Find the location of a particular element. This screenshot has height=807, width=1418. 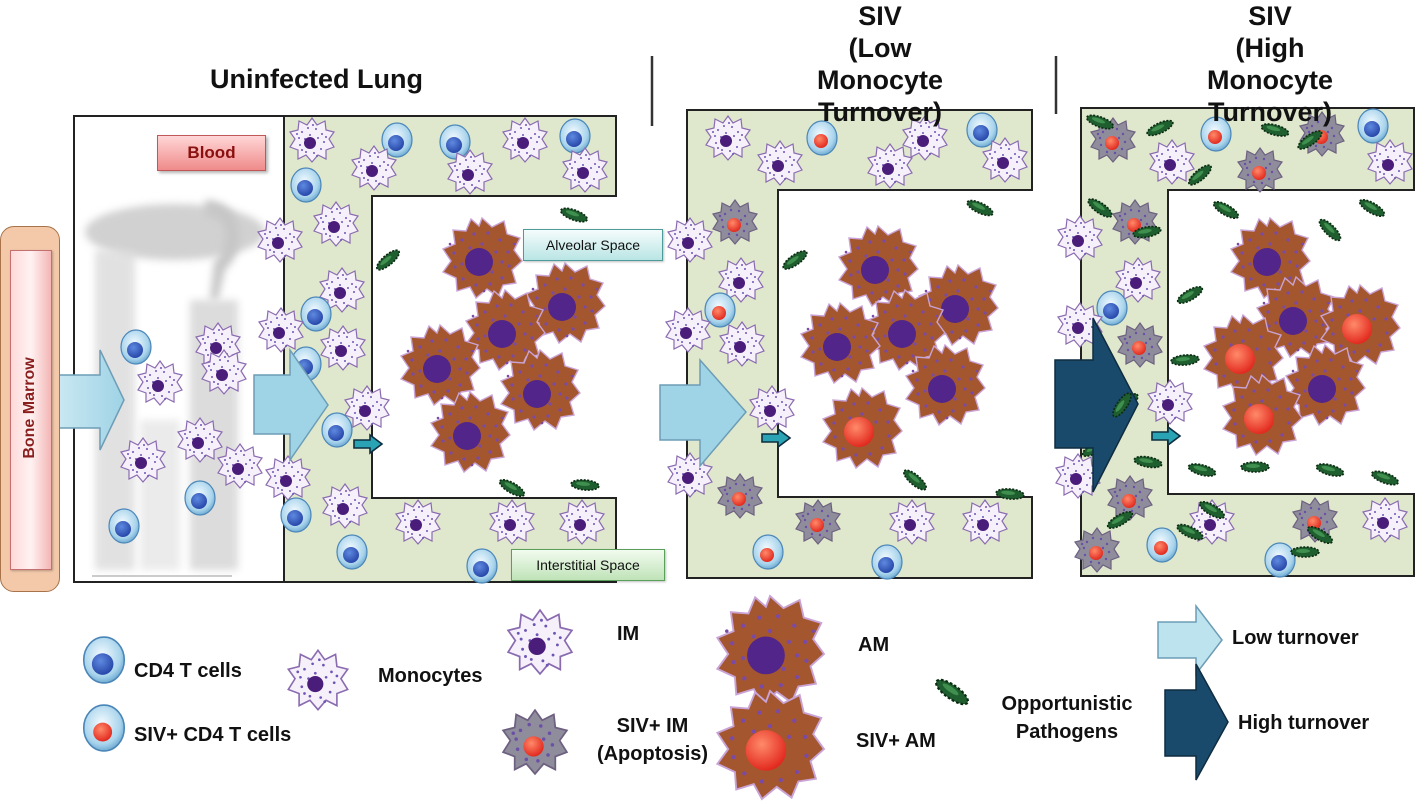

legend-high-arrow is located at coordinates (1196, 722).